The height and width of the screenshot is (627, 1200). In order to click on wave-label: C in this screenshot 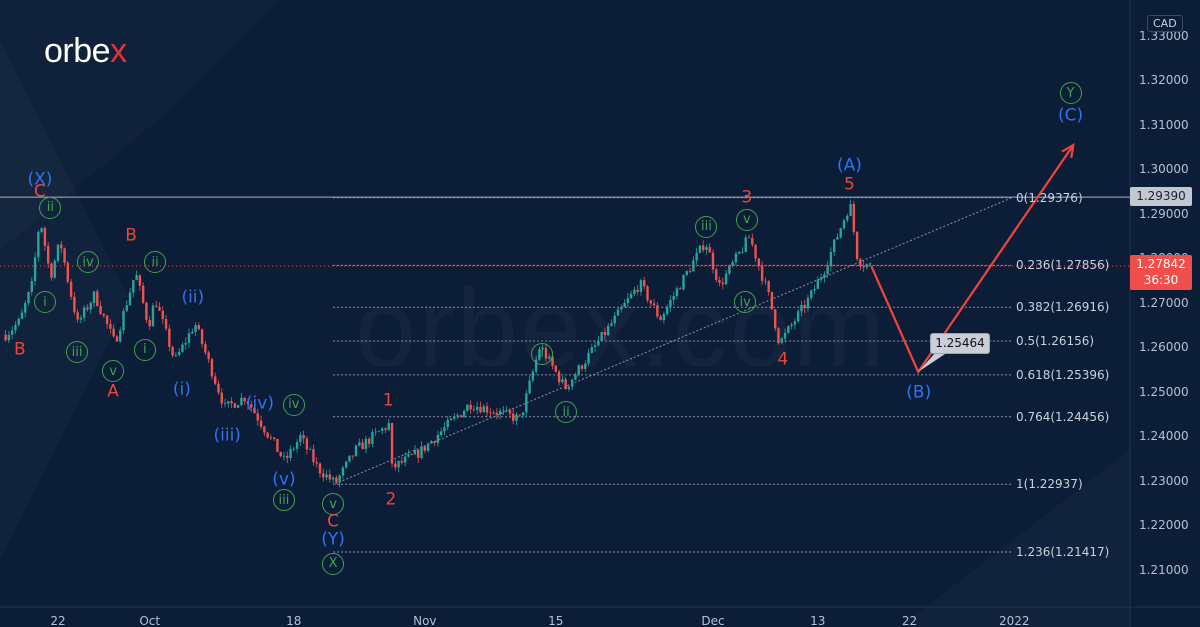, I will do `click(40, 191)`.